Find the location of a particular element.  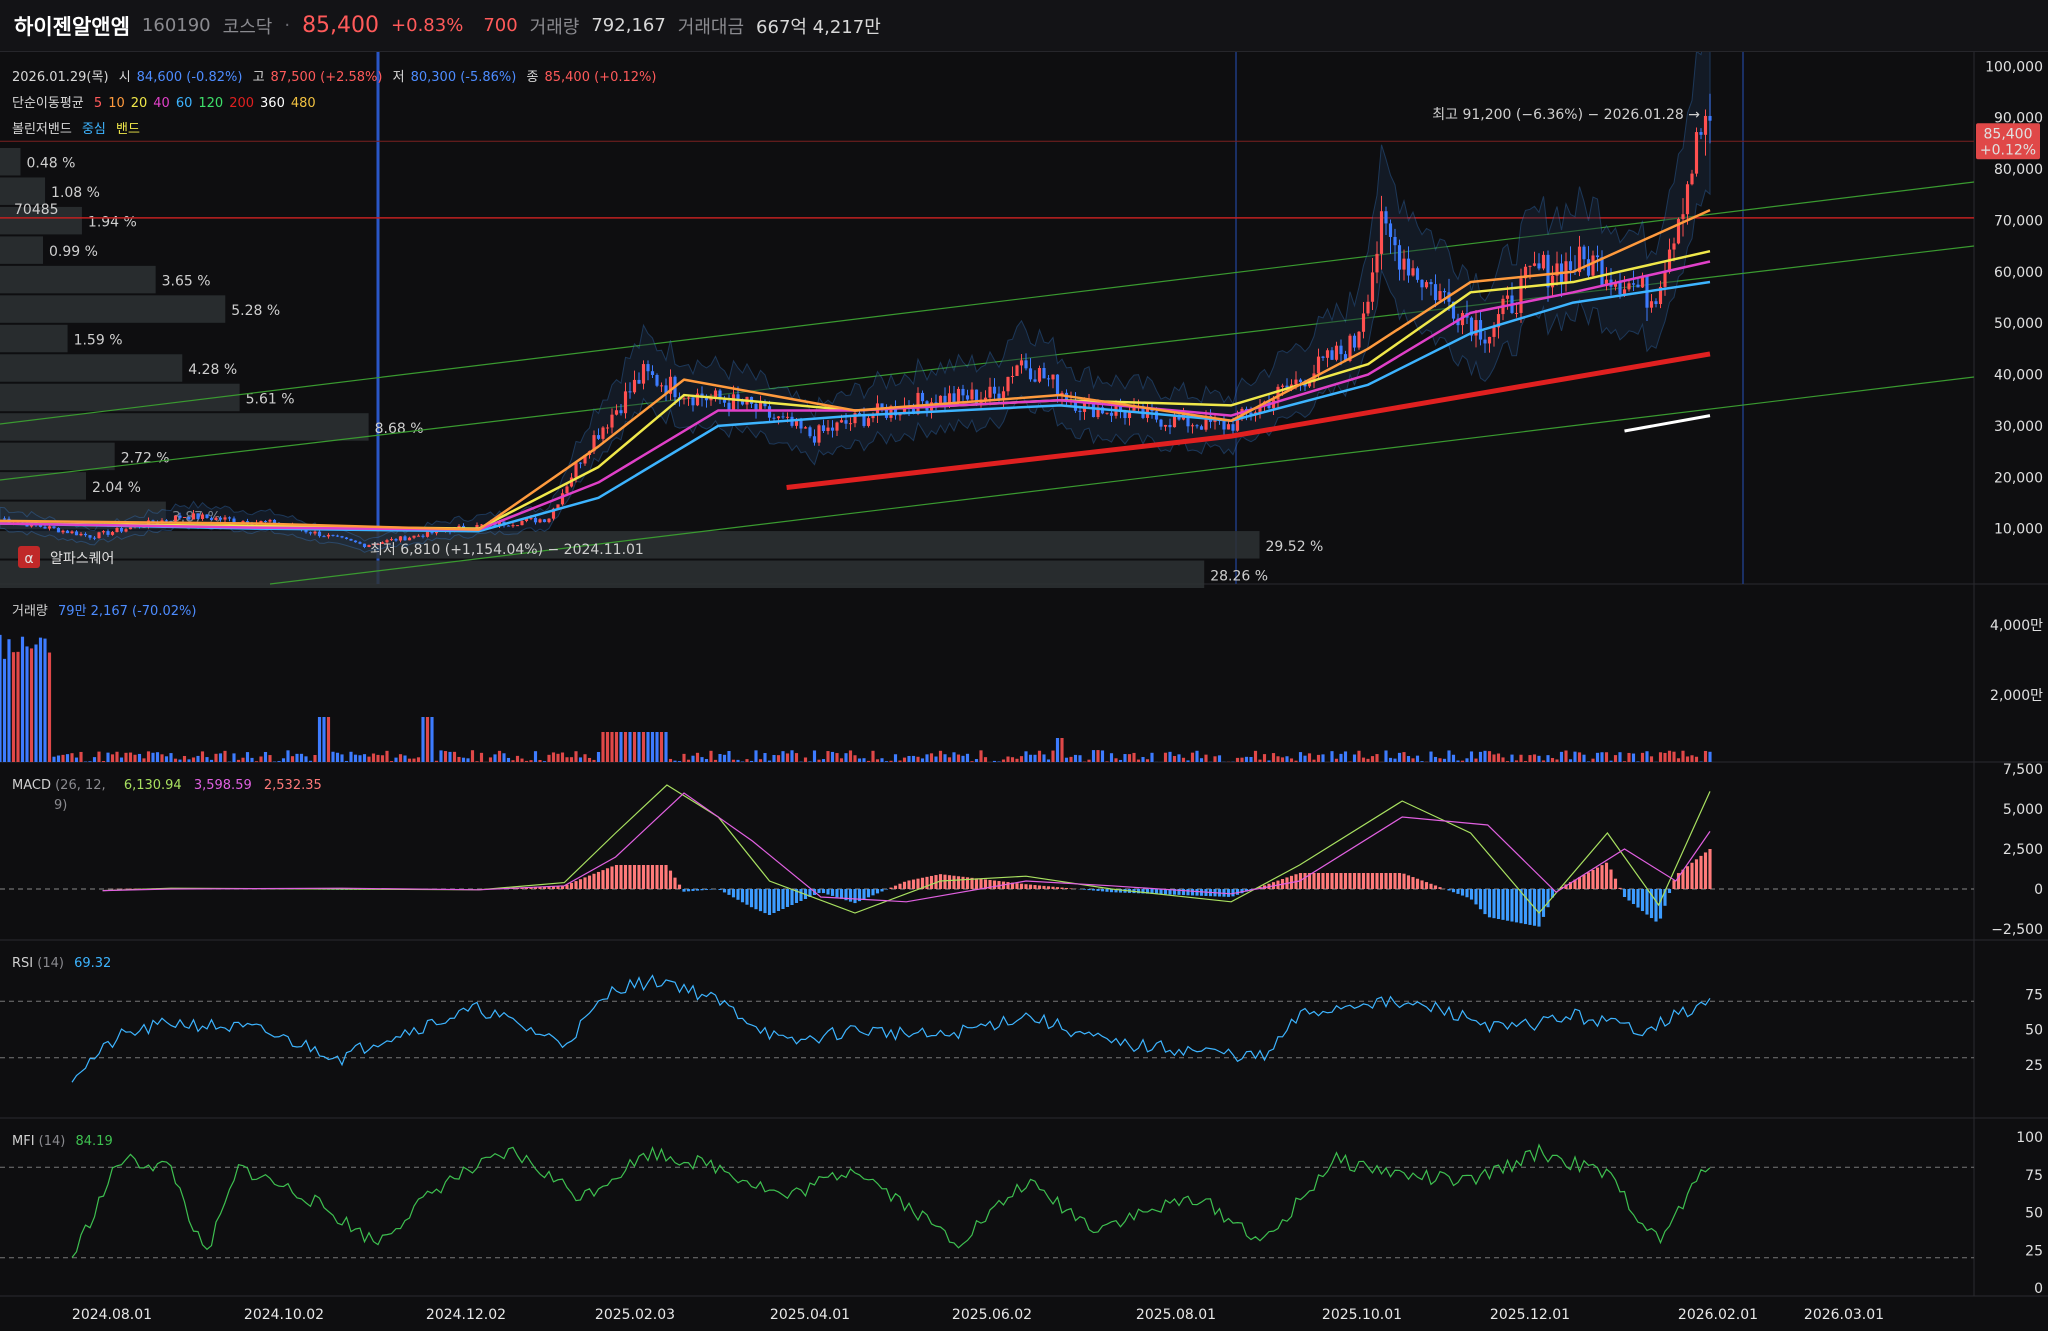

ma-legend: 단순이동평균 5 10 20 40 60 120 200 360 480 is located at coordinates (167, 101).